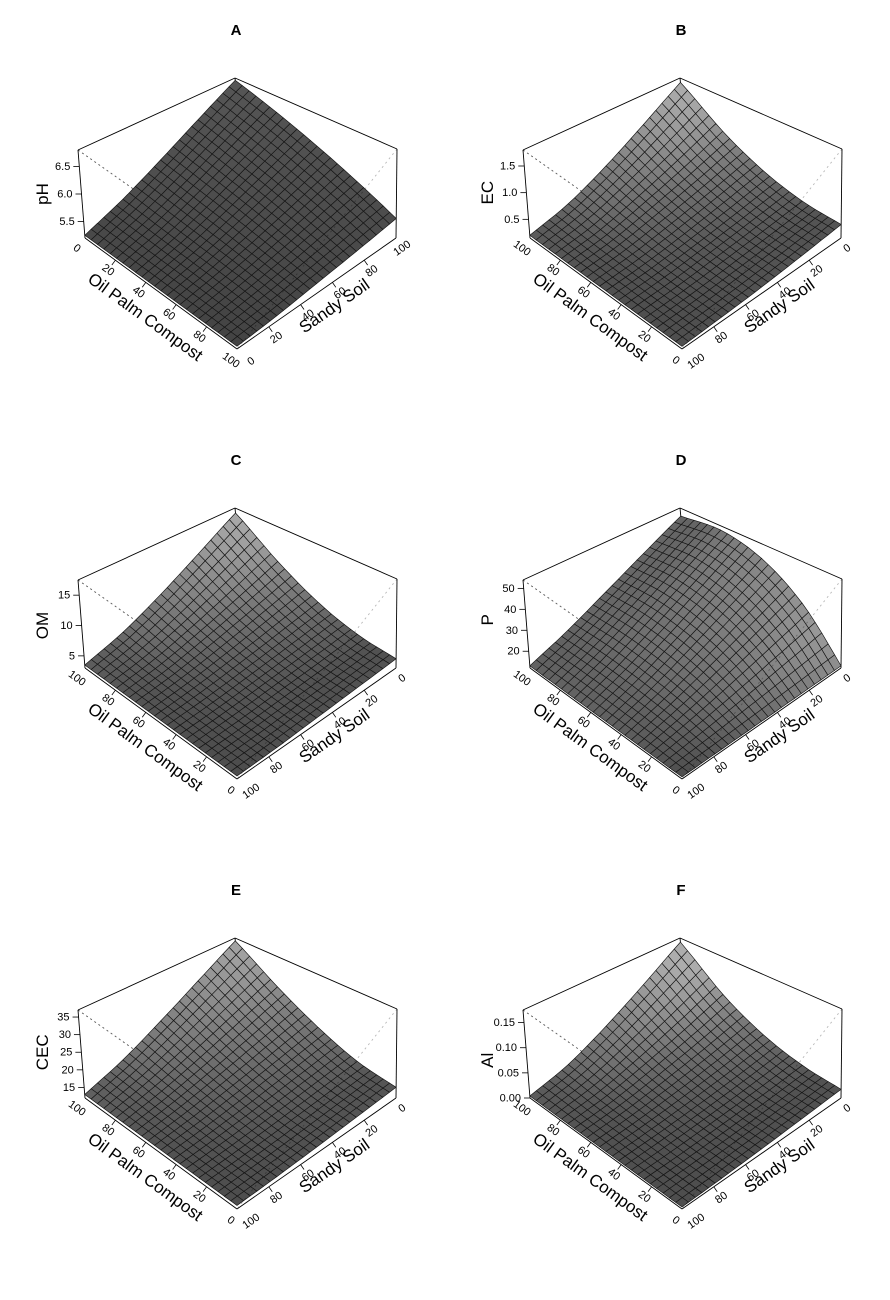 This screenshot has width=890, height=1300. What do you see at coordinates (236, 30) in the screenshot?
I see `panel-a-letter: A` at bounding box center [236, 30].